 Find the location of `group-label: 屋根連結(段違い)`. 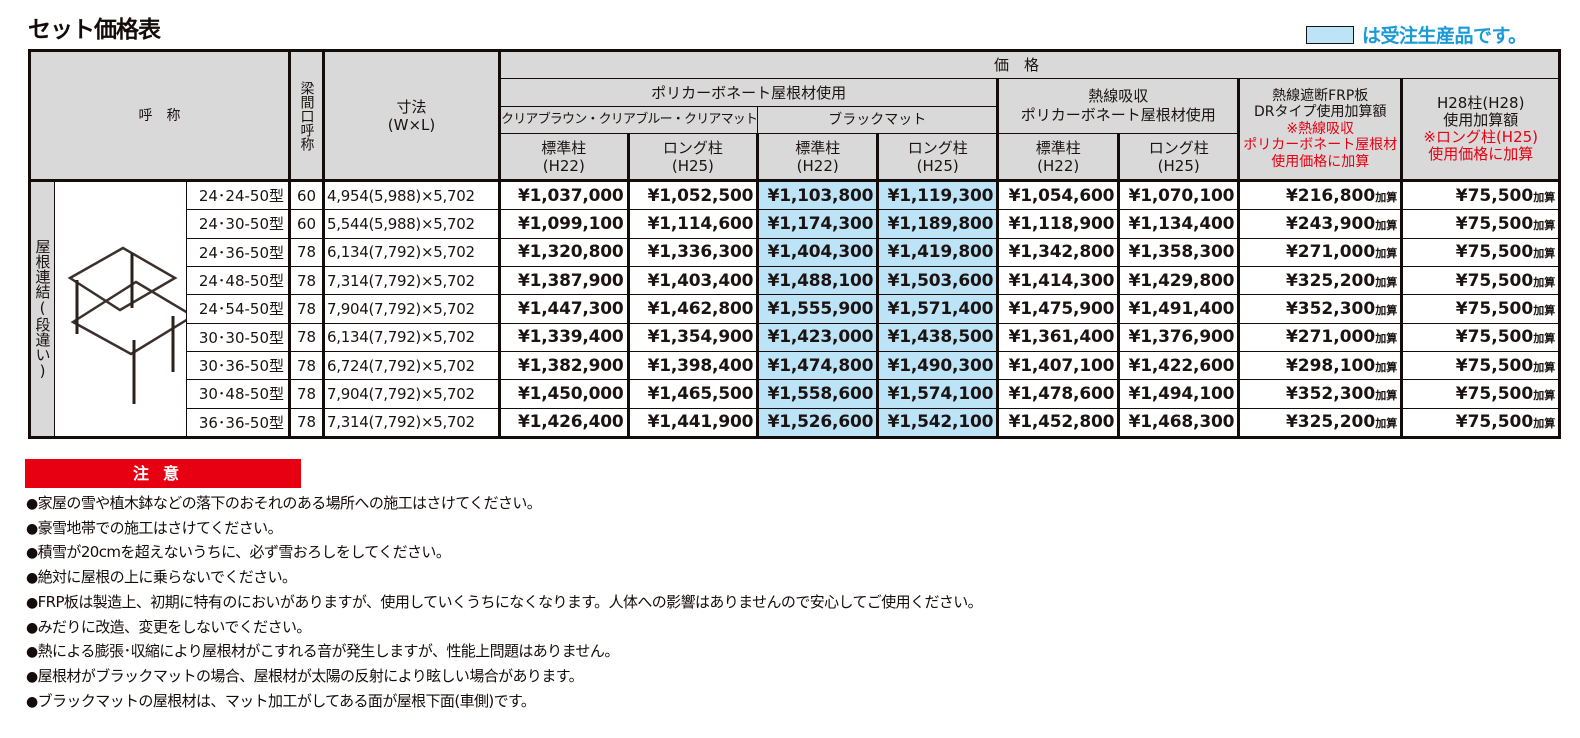

group-label: 屋根連結(段違い) is located at coordinates (42, 309).